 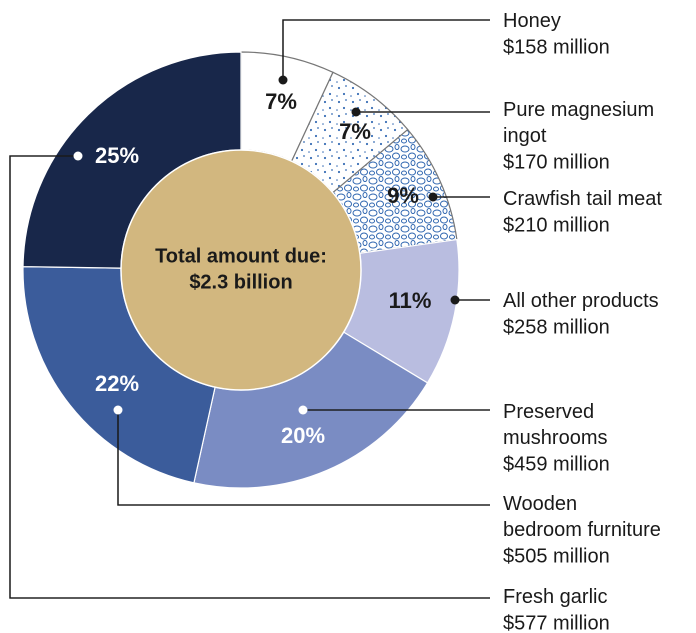 I want to click on category-label: Crawfish tail meat, so click(x=582, y=199).